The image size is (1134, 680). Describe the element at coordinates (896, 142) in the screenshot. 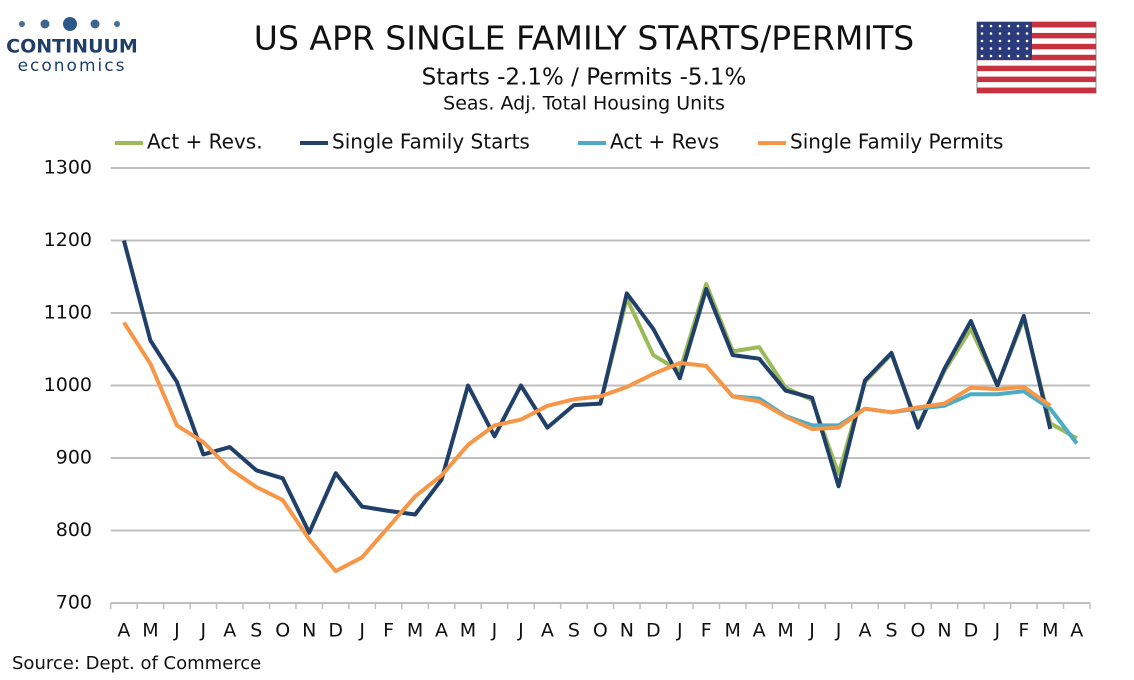

I see `legend-label: Single Family Permits` at that location.